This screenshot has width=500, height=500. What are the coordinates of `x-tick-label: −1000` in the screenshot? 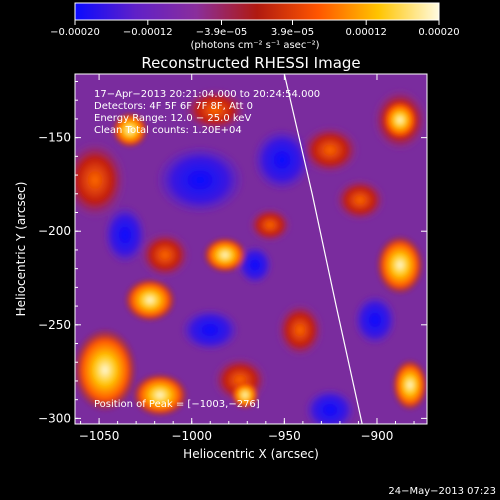 It's located at (191, 436).